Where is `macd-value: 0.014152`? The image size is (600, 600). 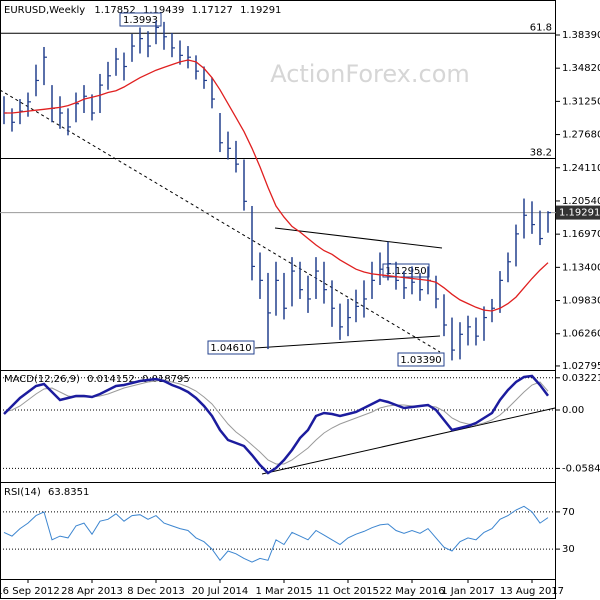
macd-value: 0.014152 is located at coordinates (111, 379).